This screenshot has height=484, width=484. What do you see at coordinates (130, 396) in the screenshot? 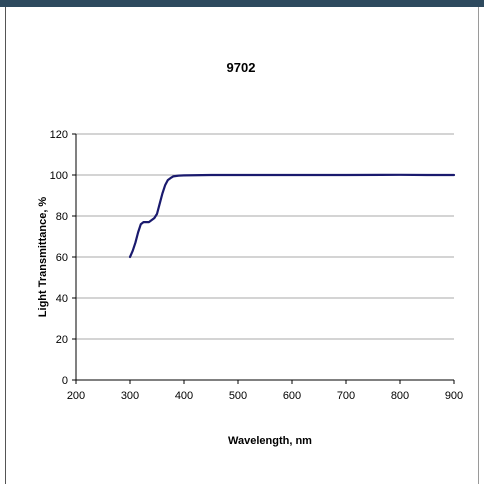
I see `x-tick-label: 300` at bounding box center [130, 396].